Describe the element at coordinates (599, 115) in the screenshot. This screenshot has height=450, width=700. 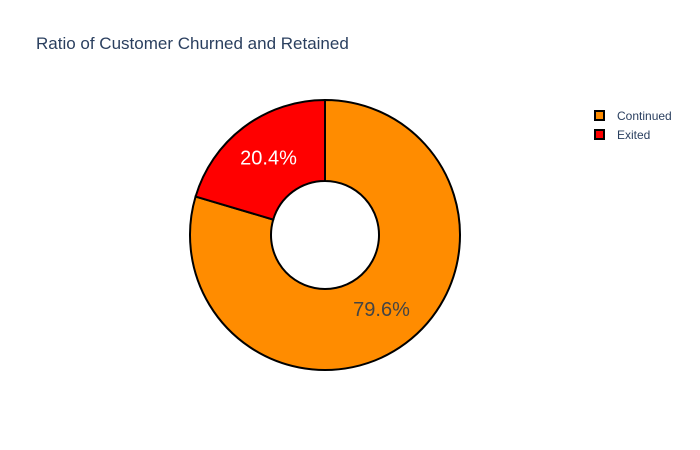
I see `legend-swatch-continued` at that location.